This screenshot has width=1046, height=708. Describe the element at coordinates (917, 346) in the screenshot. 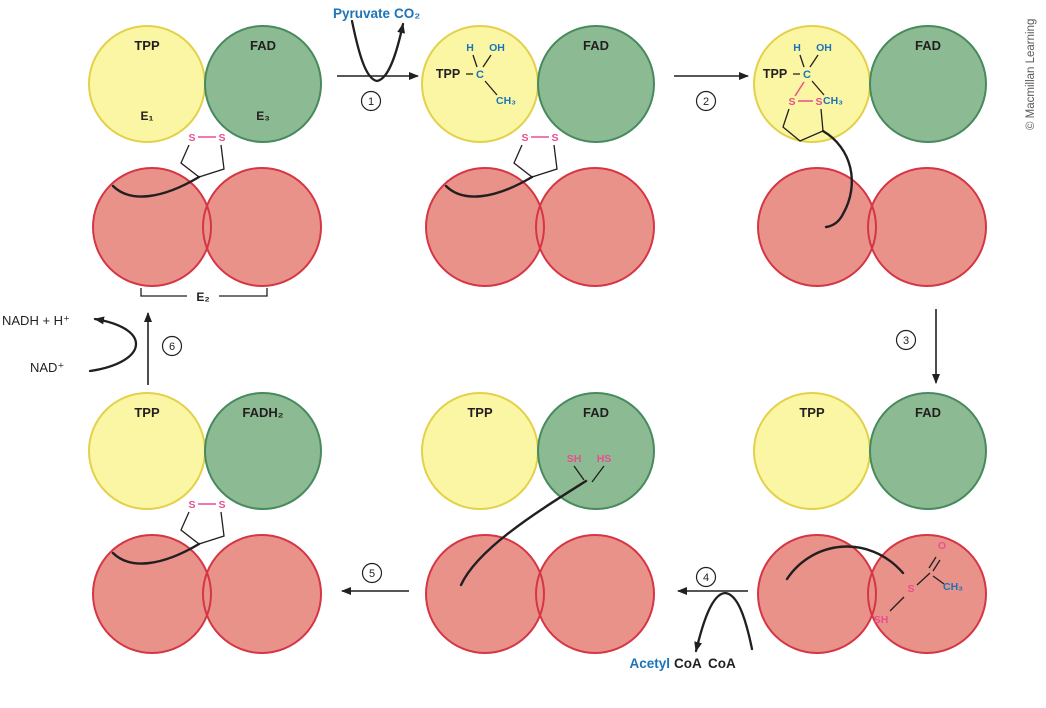

I see `step-3-reaction: 3` at that location.